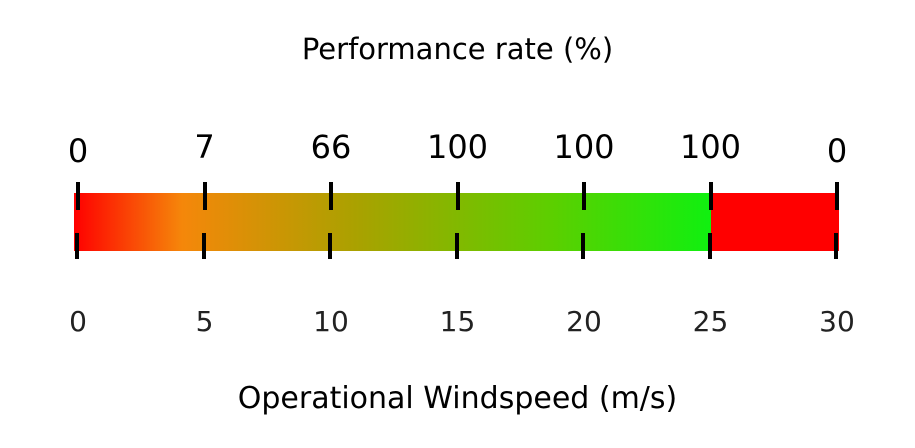 The width and height of the screenshot is (915, 448). What do you see at coordinates (204, 321) in the screenshot?
I see `windspeed-tick-label: 5` at bounding box center [204, 321].